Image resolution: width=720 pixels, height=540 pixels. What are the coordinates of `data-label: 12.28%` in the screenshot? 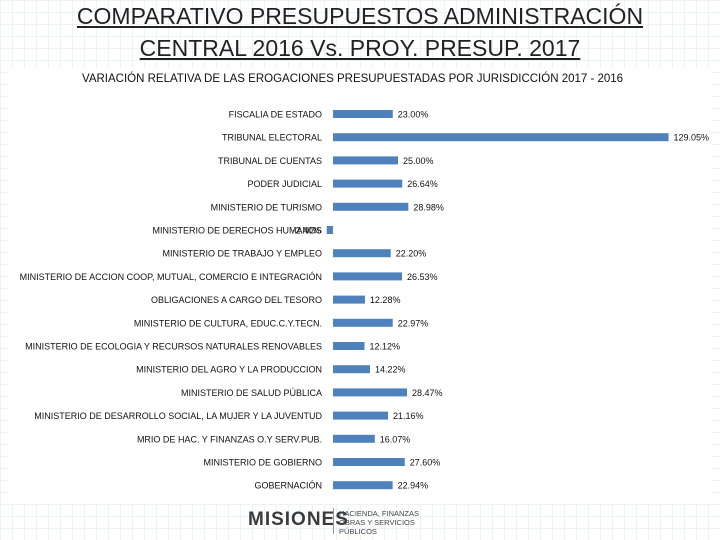 It's located at (385, 300).